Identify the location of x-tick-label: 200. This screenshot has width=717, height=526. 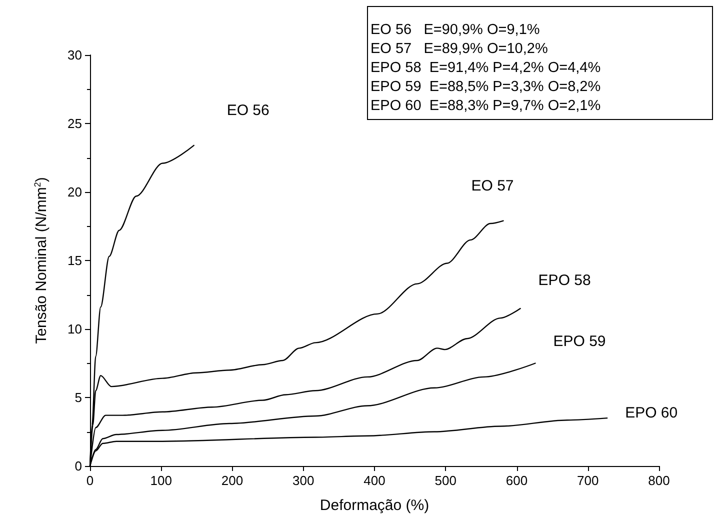
(232, 480).